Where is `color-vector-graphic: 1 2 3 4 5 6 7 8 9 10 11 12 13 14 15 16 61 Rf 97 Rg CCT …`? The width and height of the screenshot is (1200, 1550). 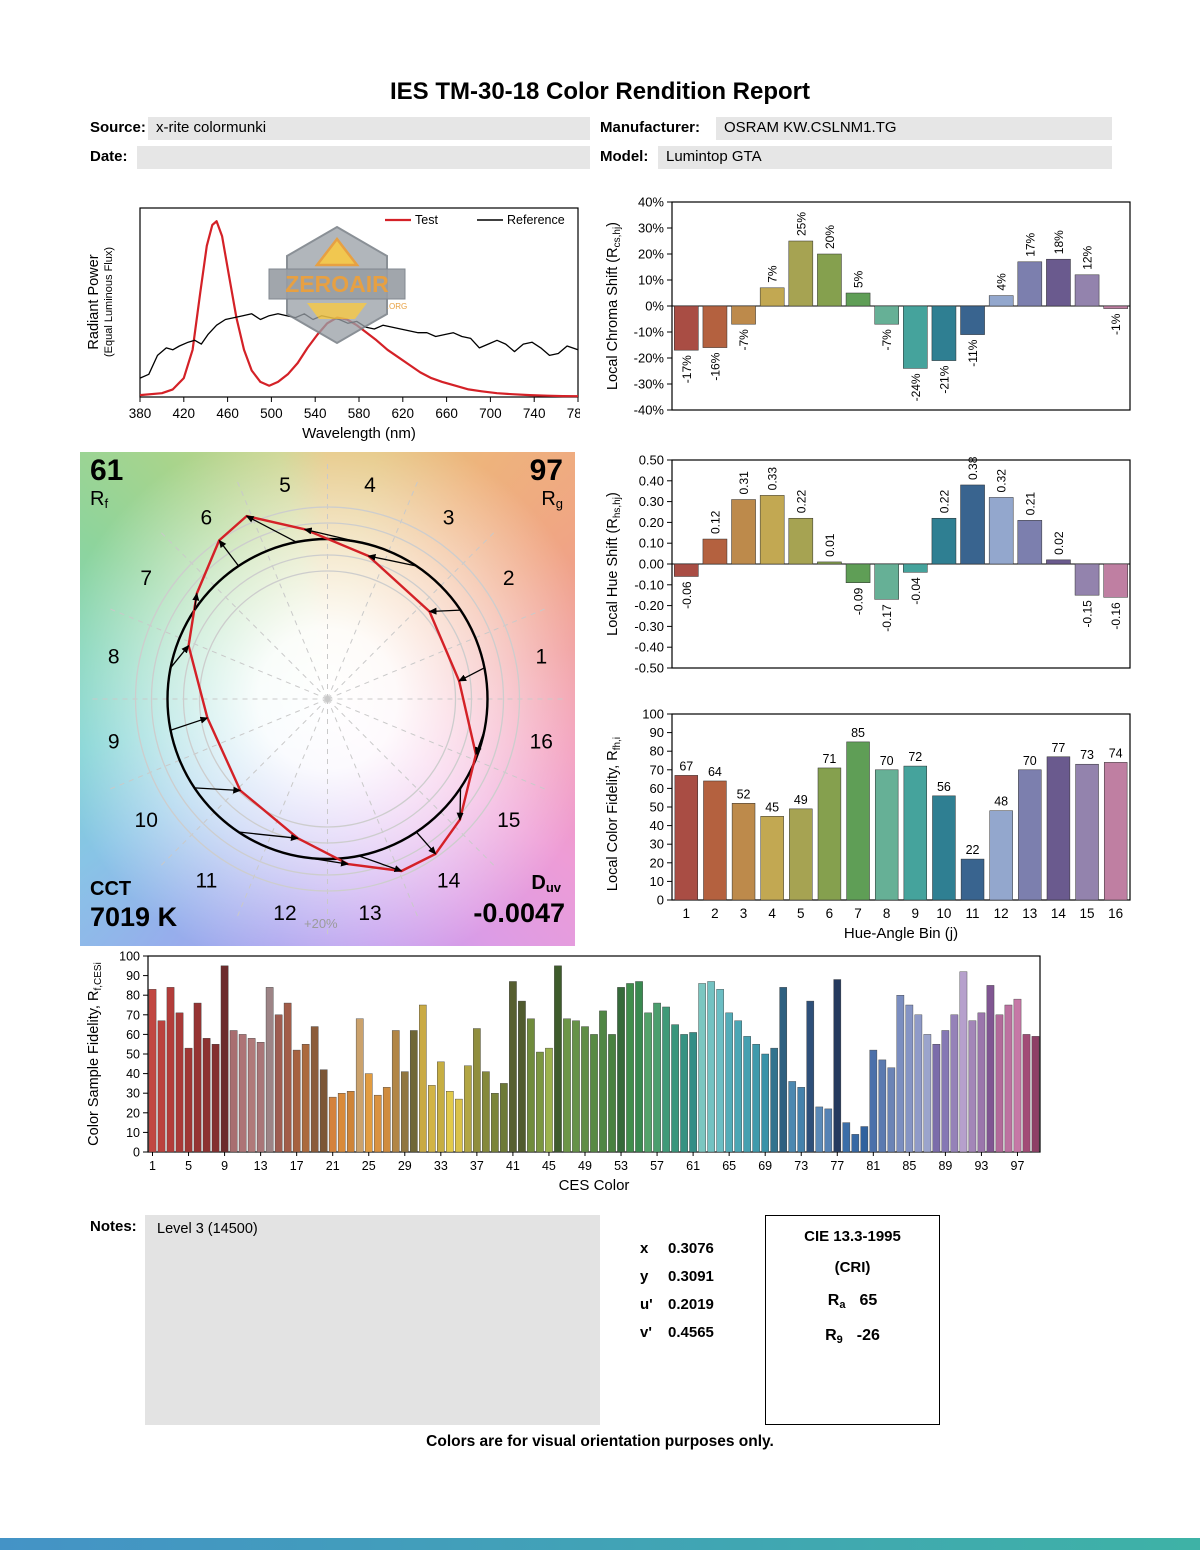 color-vector-graphic: 1 2 3 4 5 6 7 8 9 10 11 12 13 14 15 16 61 Rf 97 Rg CCT … is located at coordinates (327, 699).